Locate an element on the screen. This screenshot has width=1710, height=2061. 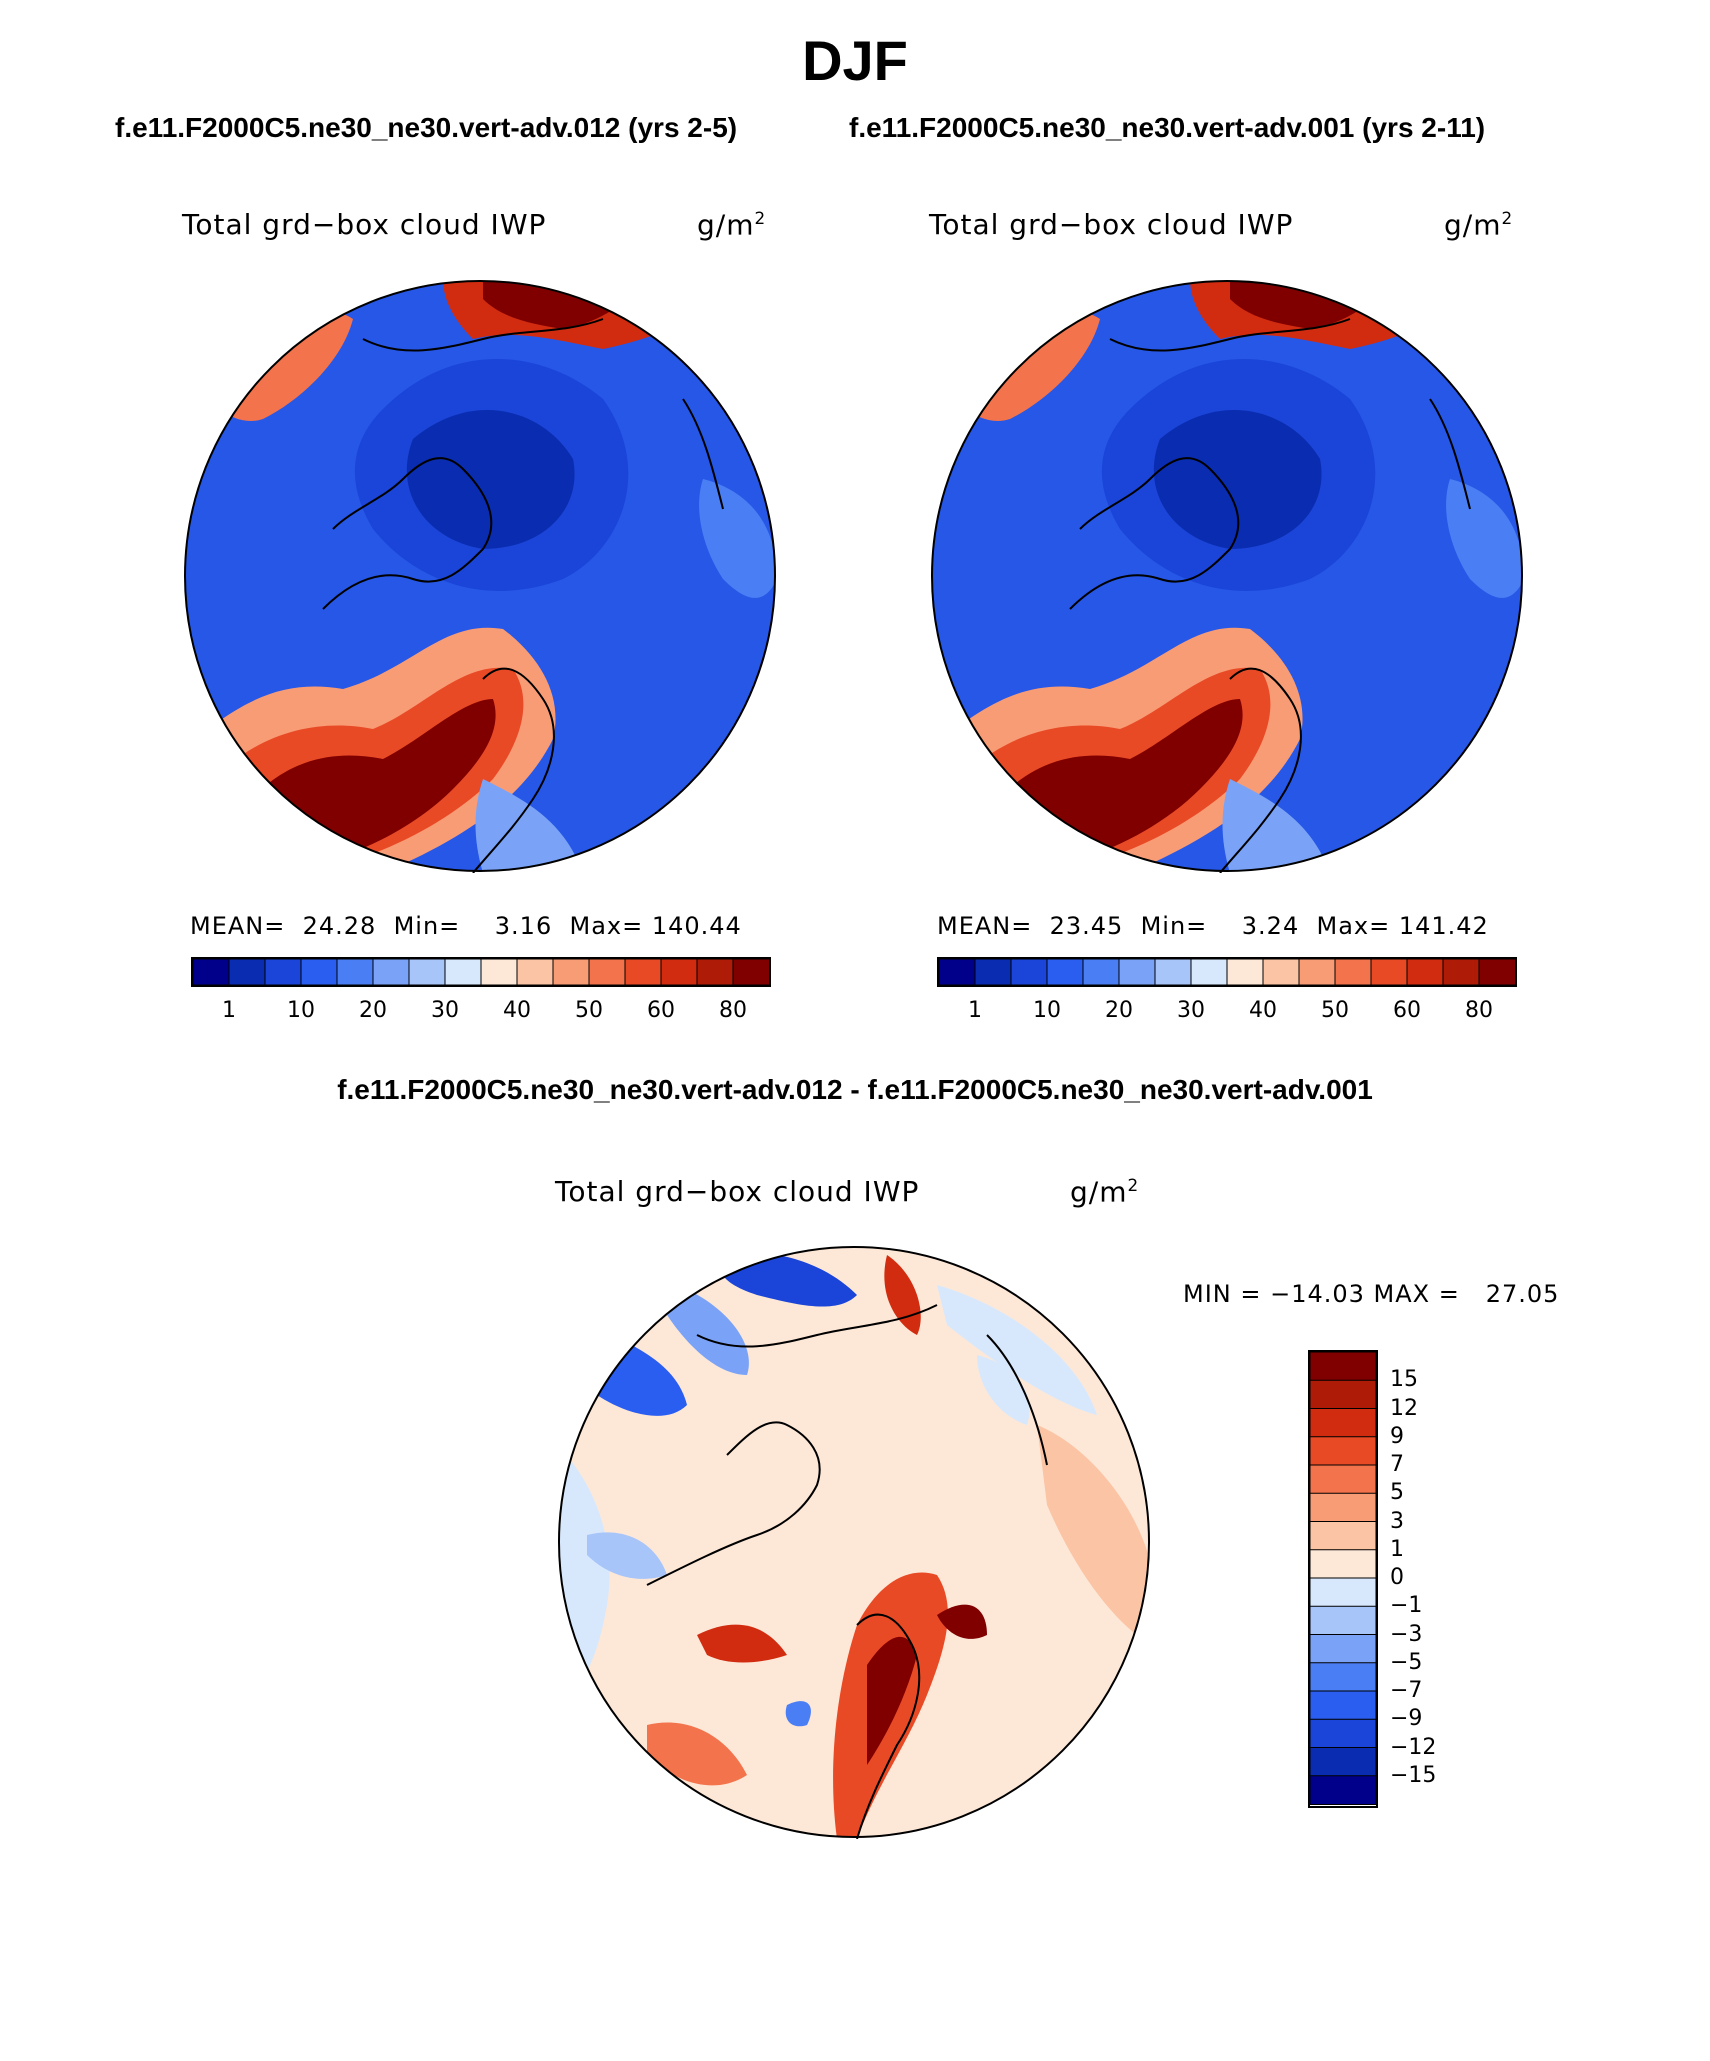
colorbar-left-tick-label: 80 is located at coordinates (733, 1010).